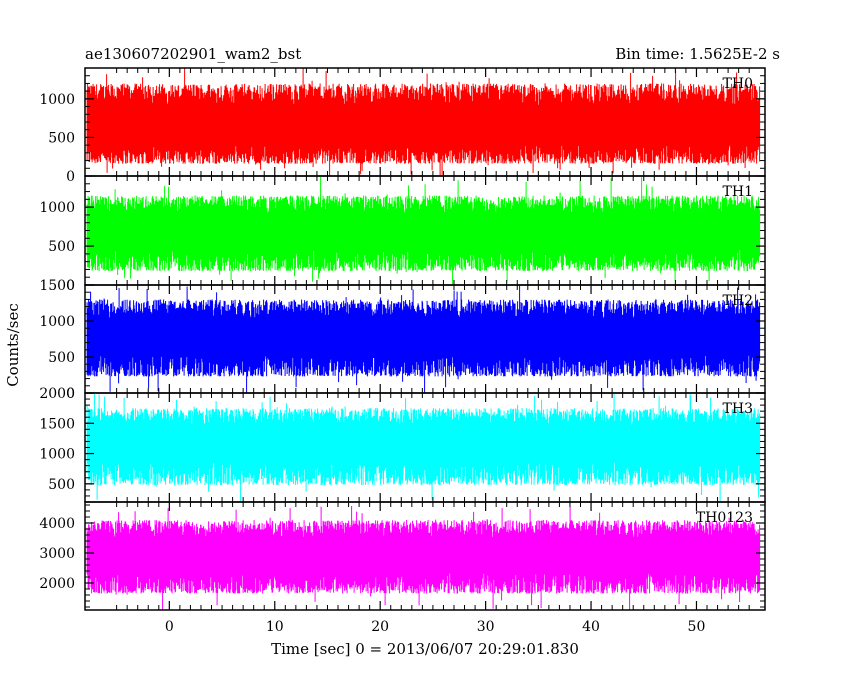 The width and height of the screenshot is (850, 680). Describe the element at coordinates (423, 122) in the screenshot. I see `series-th0` at that location.